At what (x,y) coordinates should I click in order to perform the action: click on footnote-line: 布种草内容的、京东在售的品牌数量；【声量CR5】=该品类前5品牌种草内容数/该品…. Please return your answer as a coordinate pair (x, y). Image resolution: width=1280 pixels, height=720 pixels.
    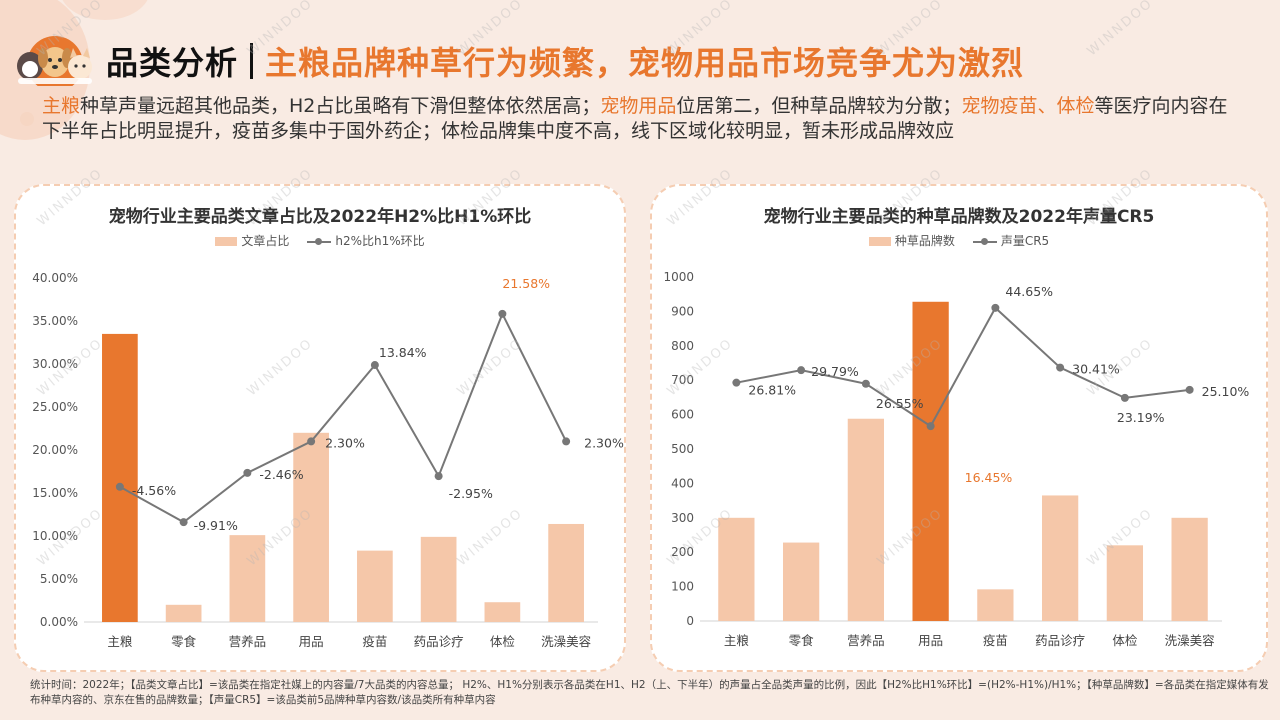
    Looking at the image, I should click on (263, 700).